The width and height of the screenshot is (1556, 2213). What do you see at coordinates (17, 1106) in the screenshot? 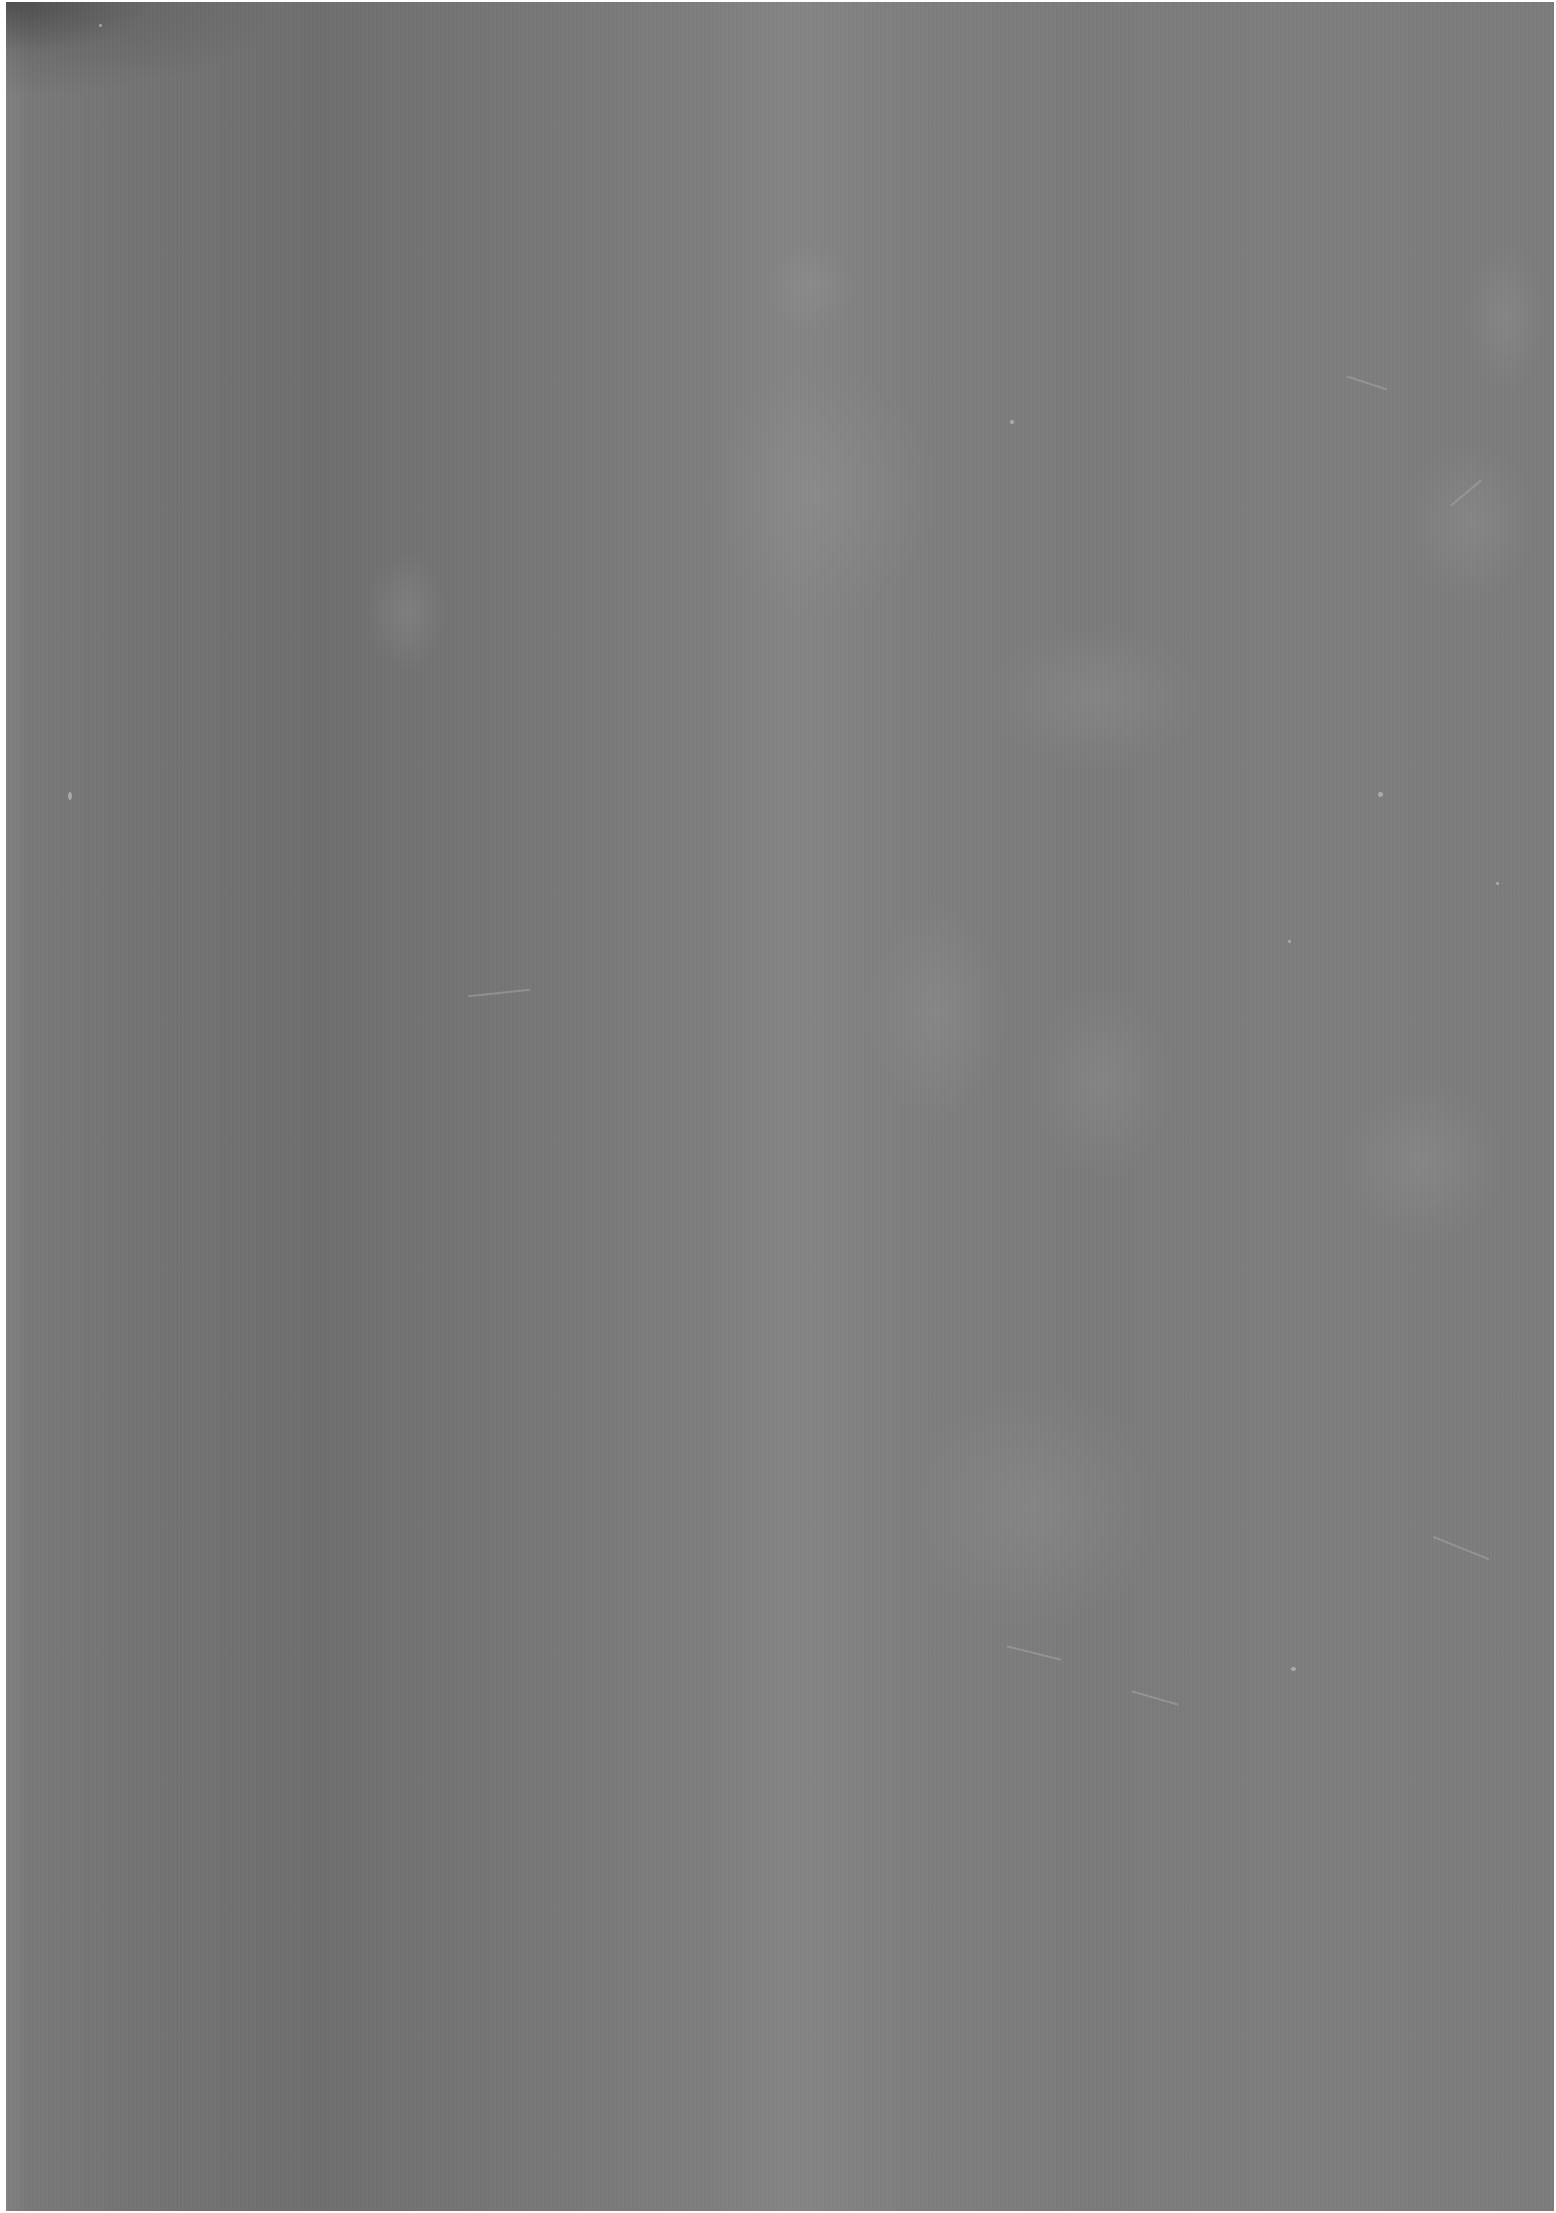
I see `page-left-edge-shading` at bounding box center [17, 1106].